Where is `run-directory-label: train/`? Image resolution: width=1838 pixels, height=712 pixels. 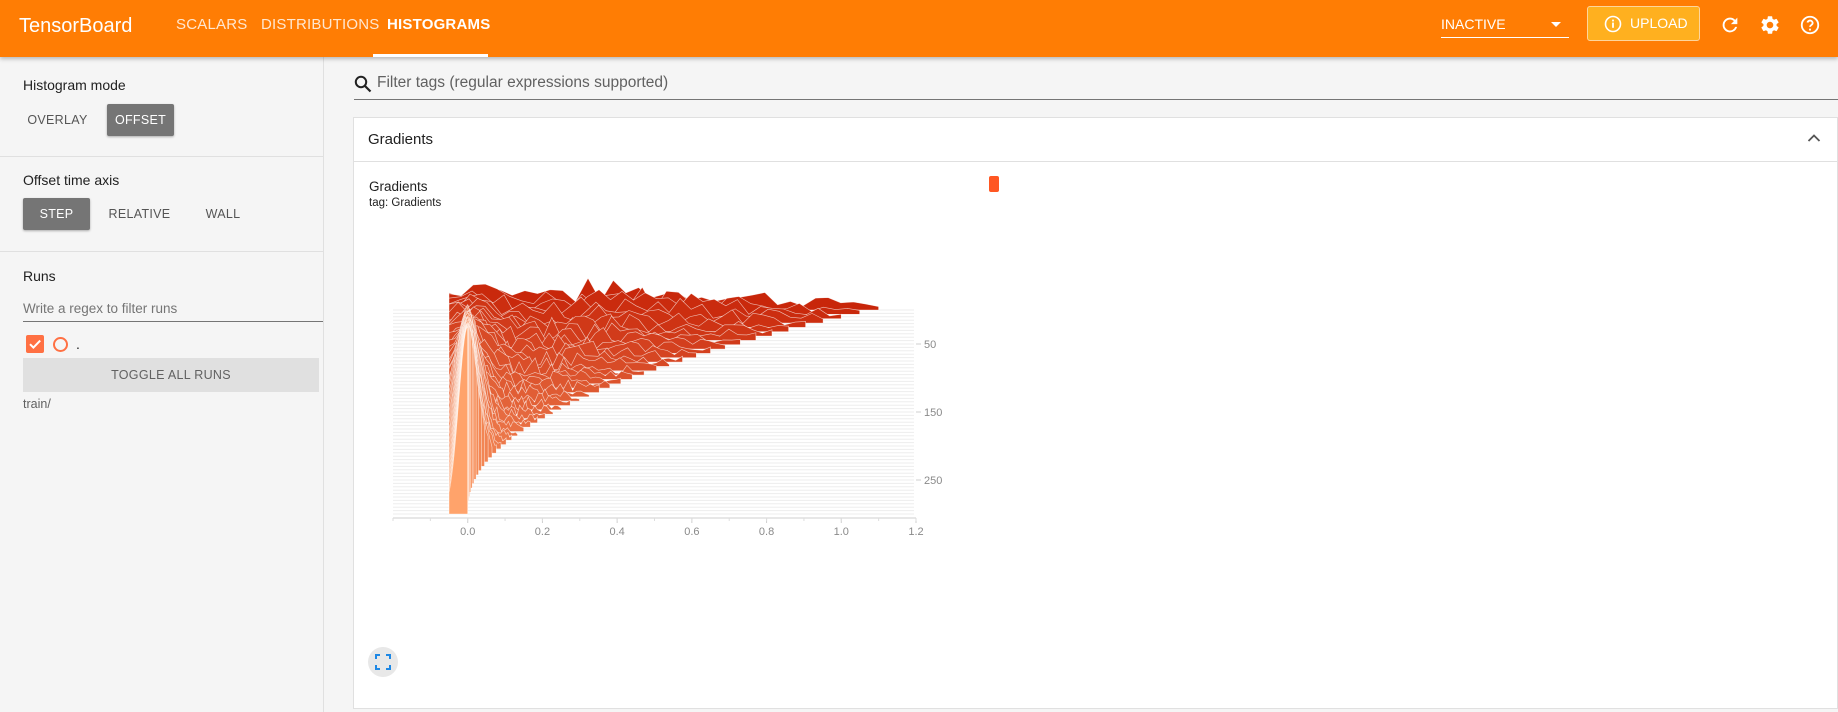
run-directory-label: train/ is located at coordinates (37, 404).